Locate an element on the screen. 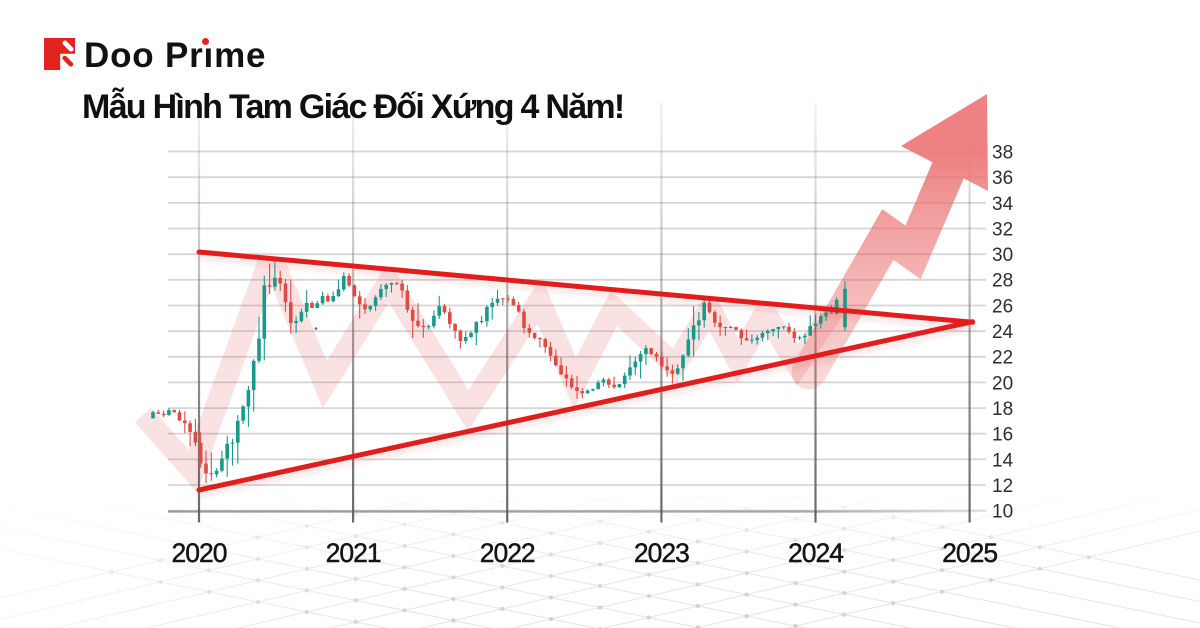 Image resolution: width=1200 pixels, height=628 pixels. svg-text: 38 is located at coordinates (1002, 152).